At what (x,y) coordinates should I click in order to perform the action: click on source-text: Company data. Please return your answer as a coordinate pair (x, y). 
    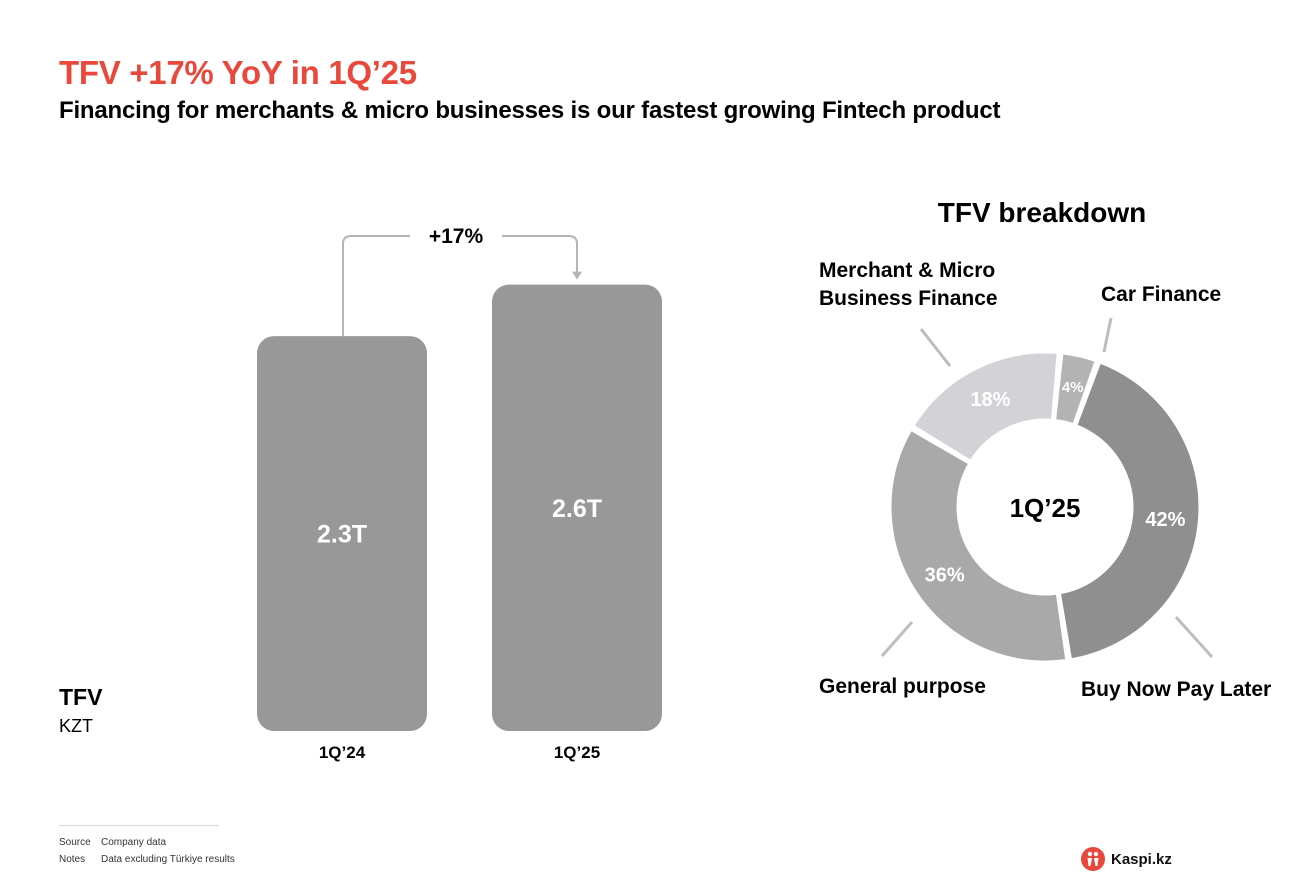
    Looking at the image, I should click on (134, 842).